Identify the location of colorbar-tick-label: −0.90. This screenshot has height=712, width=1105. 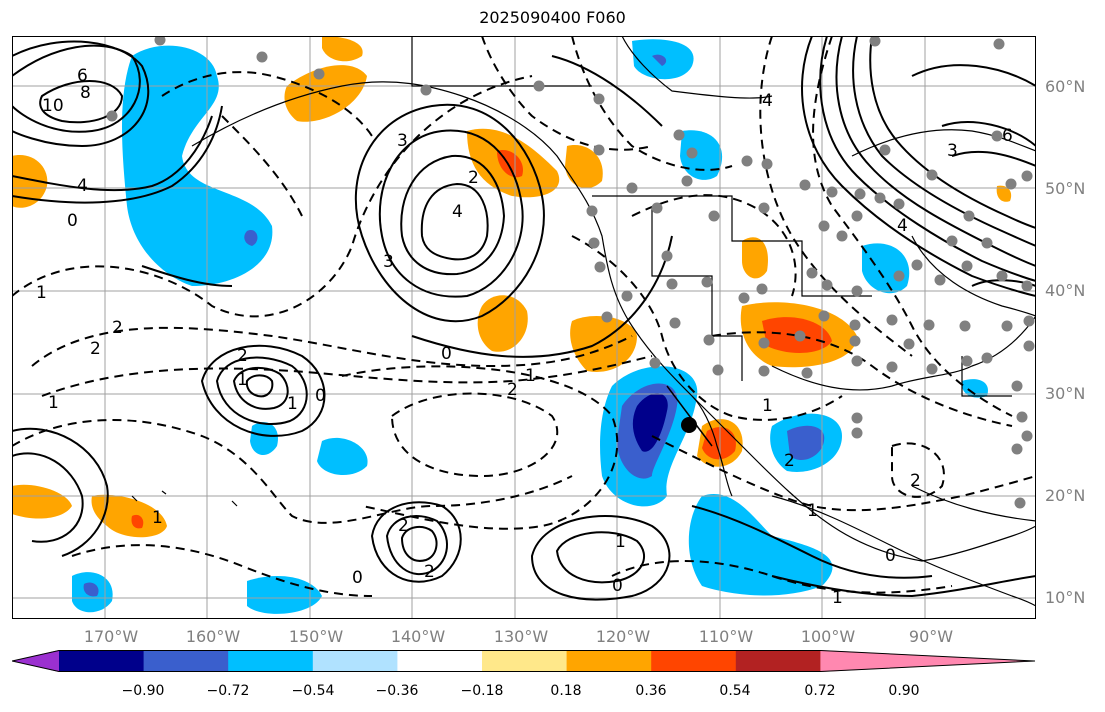
(143, 691).